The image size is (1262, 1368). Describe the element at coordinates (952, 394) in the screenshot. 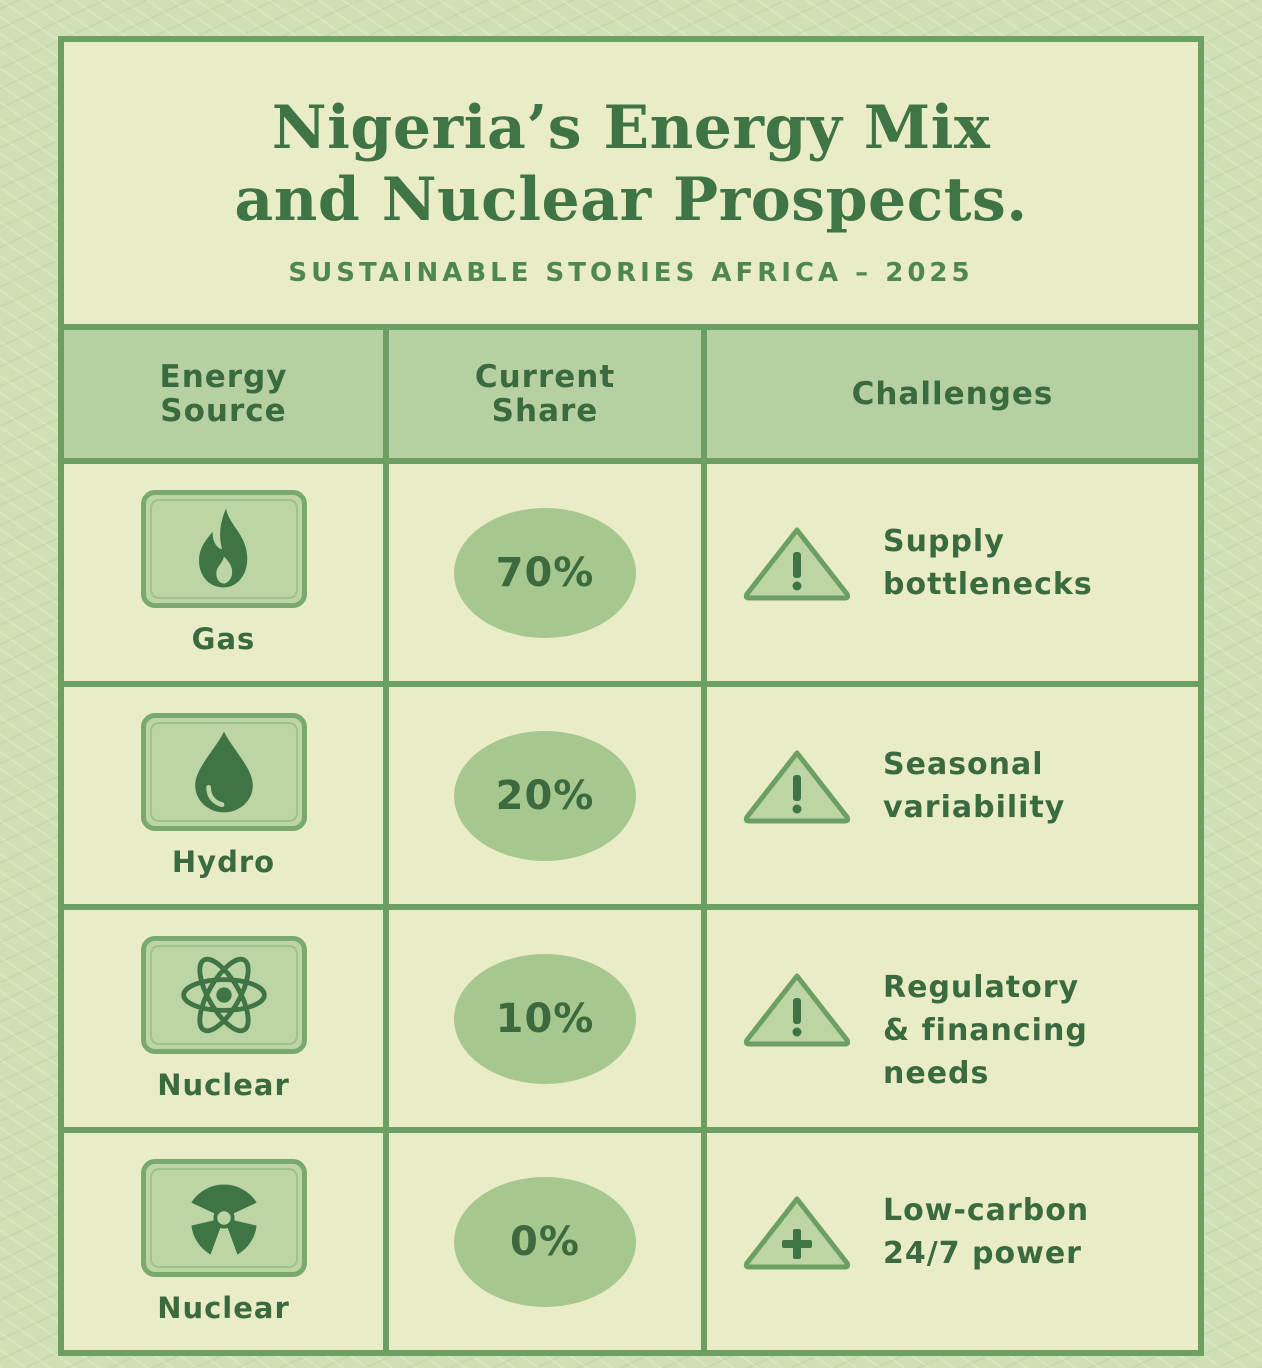

I see `column-header-line: Challenges` at that location.